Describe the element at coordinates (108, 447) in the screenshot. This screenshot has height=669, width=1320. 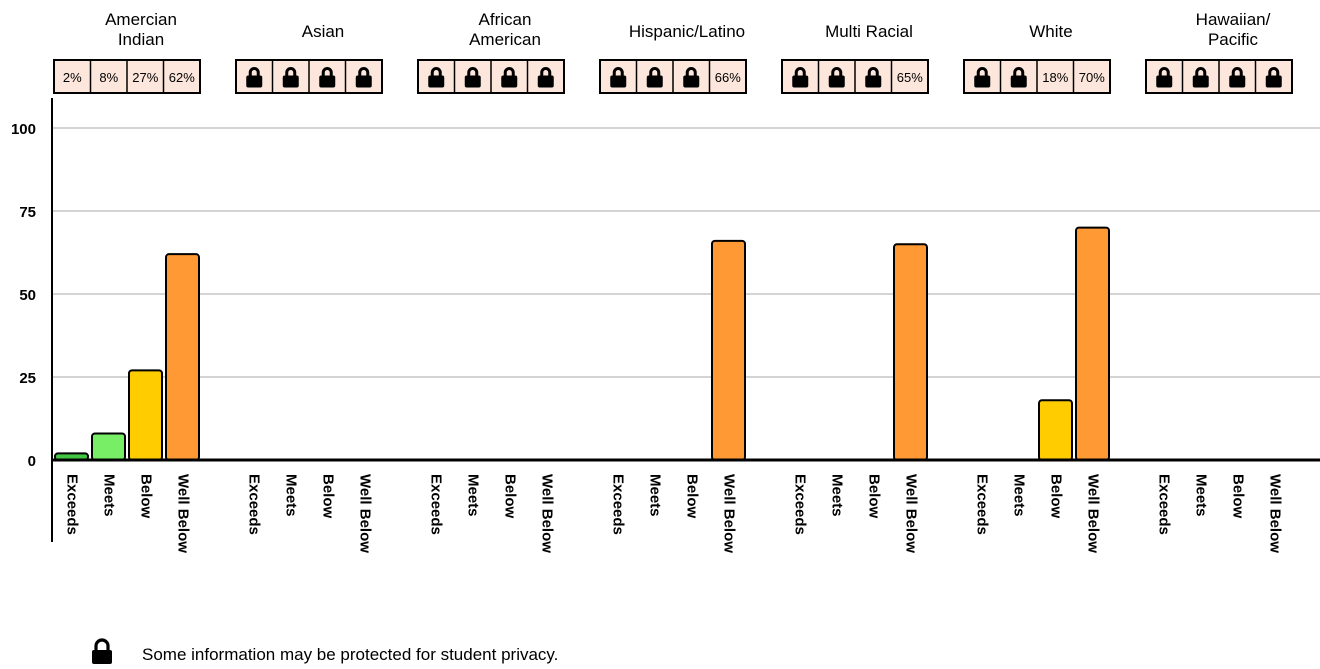
I see `bar-meets` at that location.